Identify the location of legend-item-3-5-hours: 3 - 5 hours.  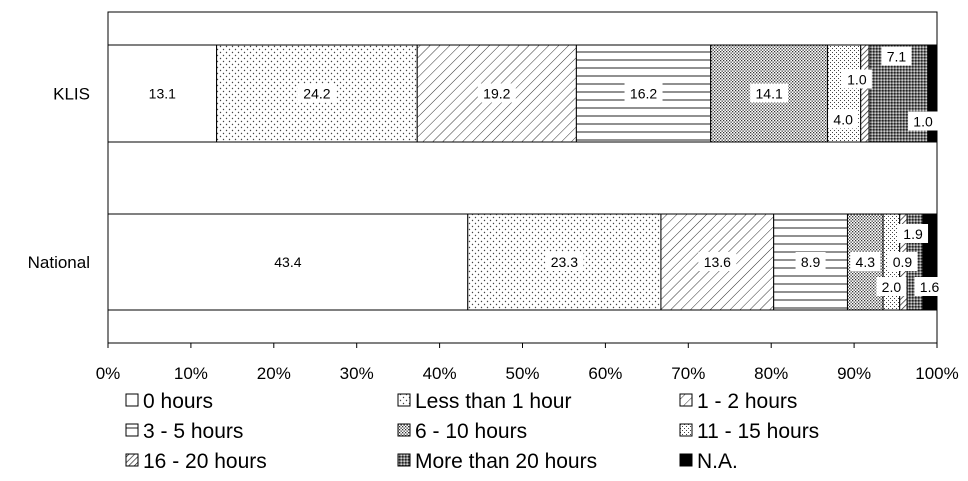
(184, 431).